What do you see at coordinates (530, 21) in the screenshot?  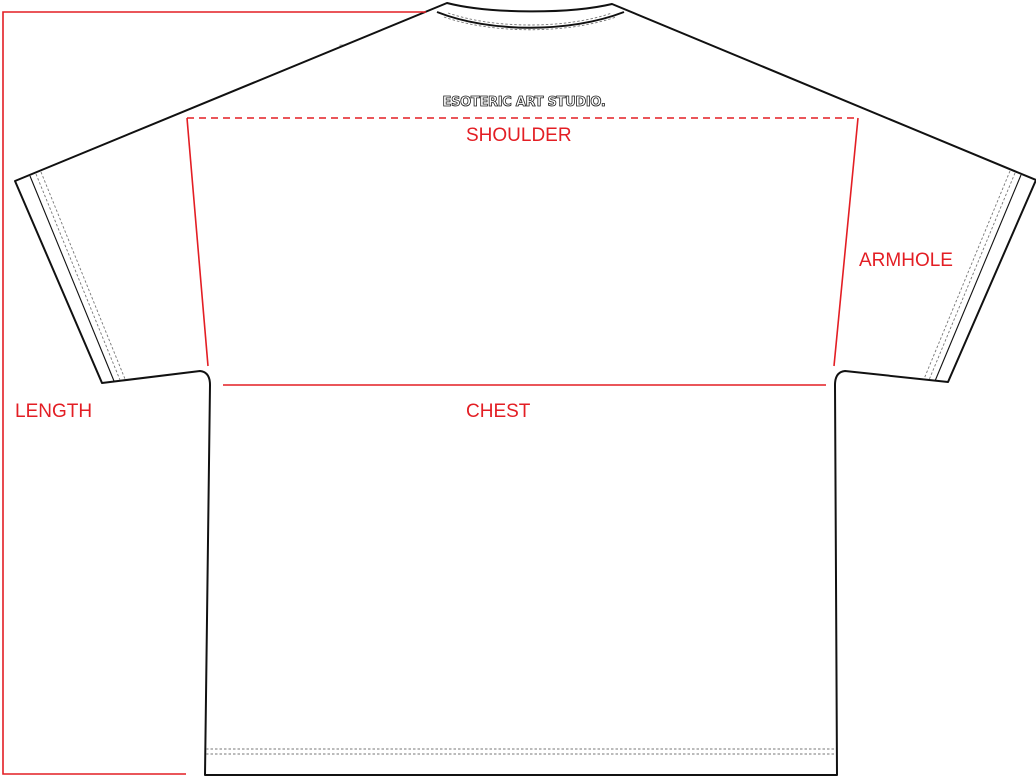 I see `collar` at bounding box center [530, 21].